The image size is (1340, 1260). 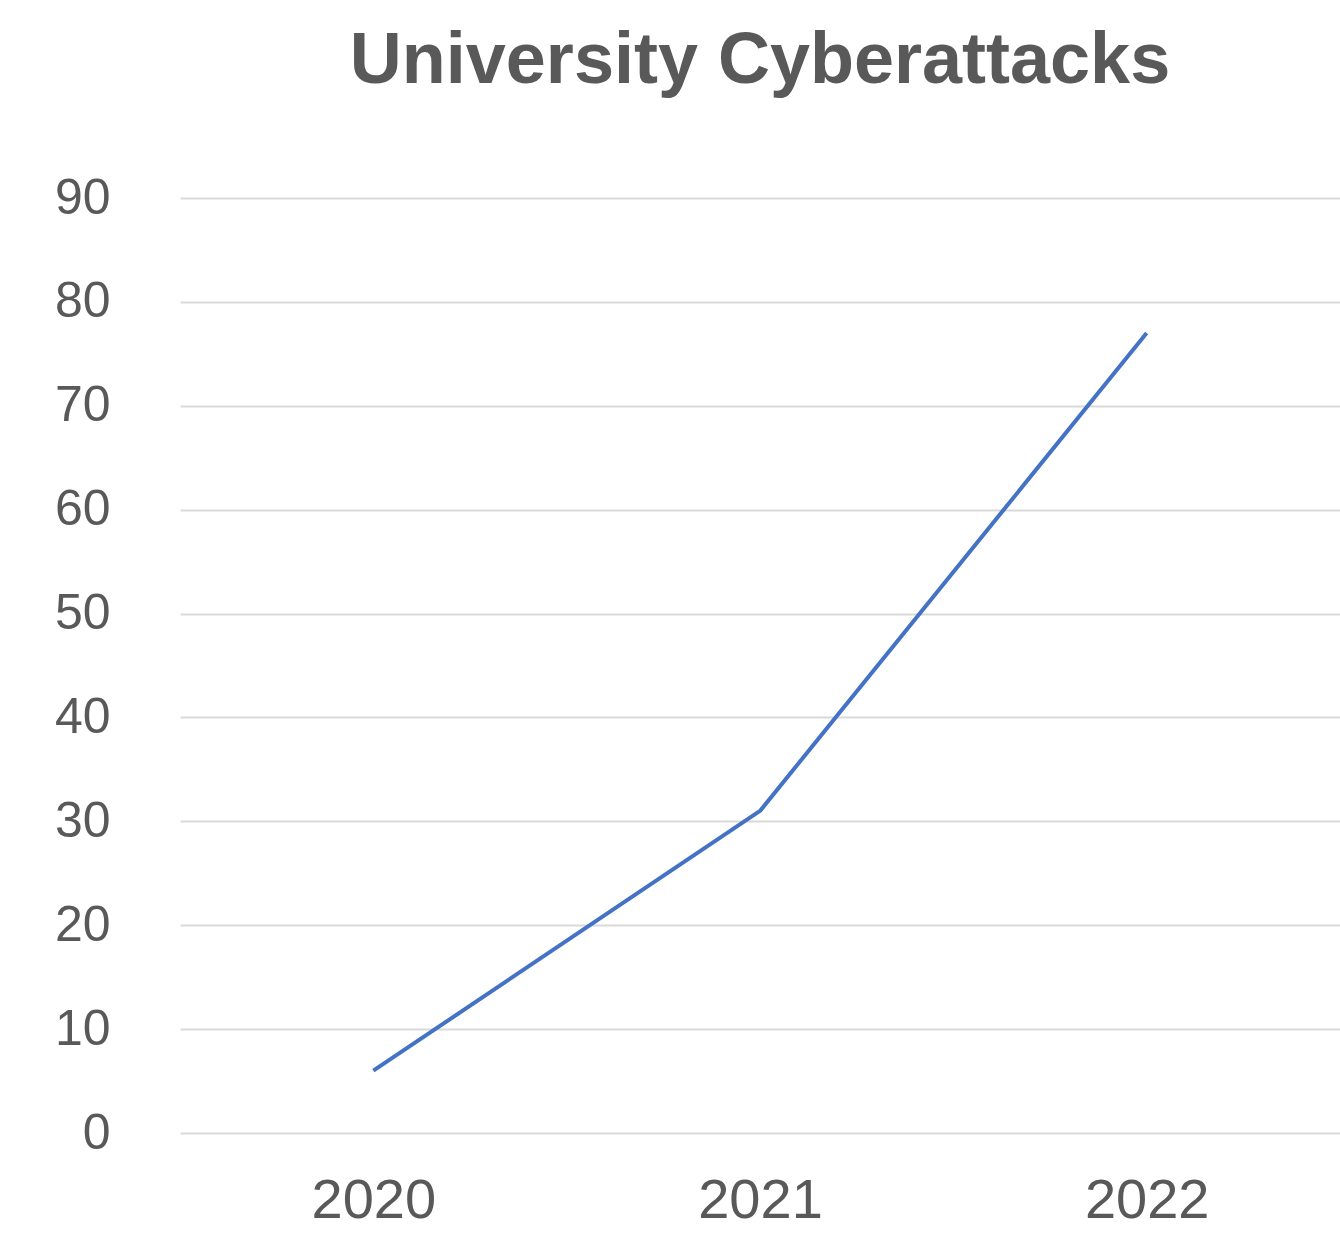 I want to click on y-tick-label: 20, so click(x=82, y=923).